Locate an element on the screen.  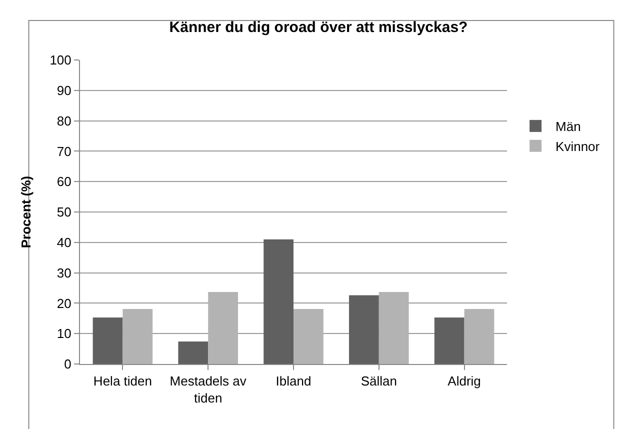
x-tick-label: Ibland is located at coordinates (294, 381).